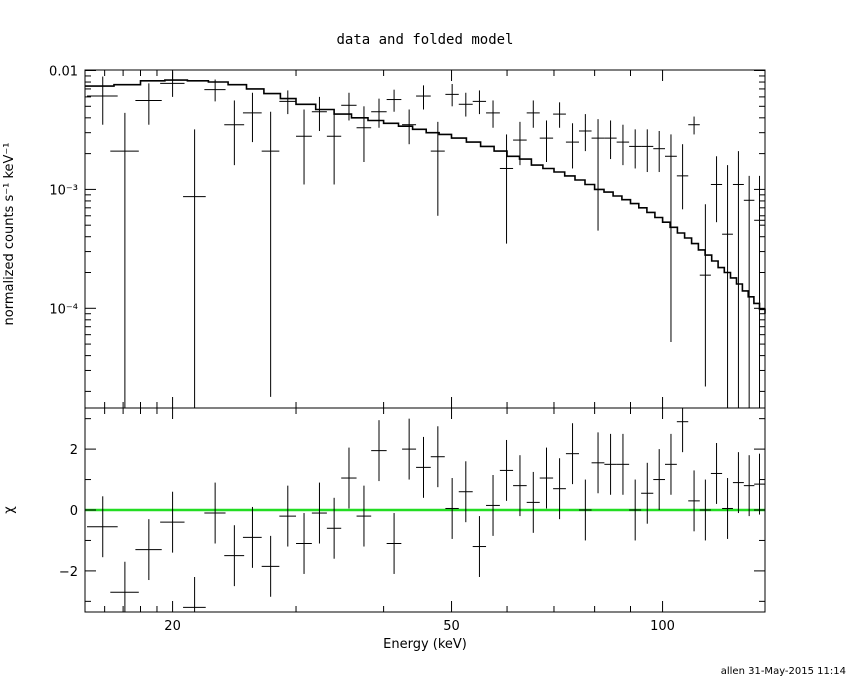  What do you see at coordinates (68, 572) in the screenshot?
I see `y-tick-label: −2` at bounding box center [68, 572].